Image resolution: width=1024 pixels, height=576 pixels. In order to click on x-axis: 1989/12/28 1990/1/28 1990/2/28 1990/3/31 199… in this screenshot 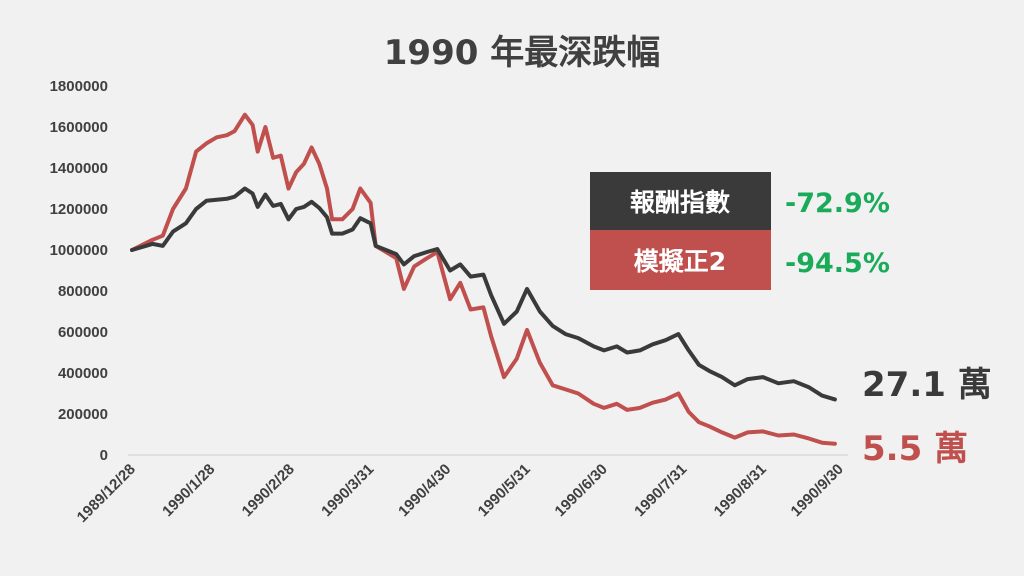, I will do `click(460, 493)`.